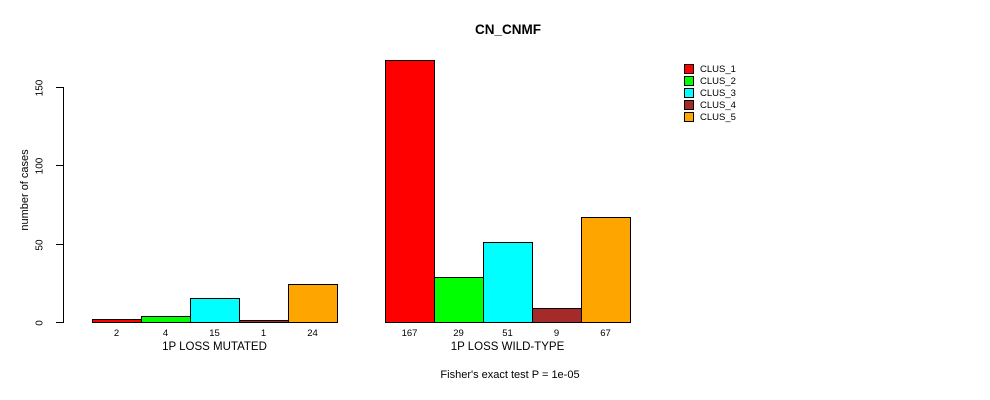 Image resolution: width=990 pixels, height=400 pixels. I want to click on legend-row-clus_2: CLUS_2, so click(710, 81).